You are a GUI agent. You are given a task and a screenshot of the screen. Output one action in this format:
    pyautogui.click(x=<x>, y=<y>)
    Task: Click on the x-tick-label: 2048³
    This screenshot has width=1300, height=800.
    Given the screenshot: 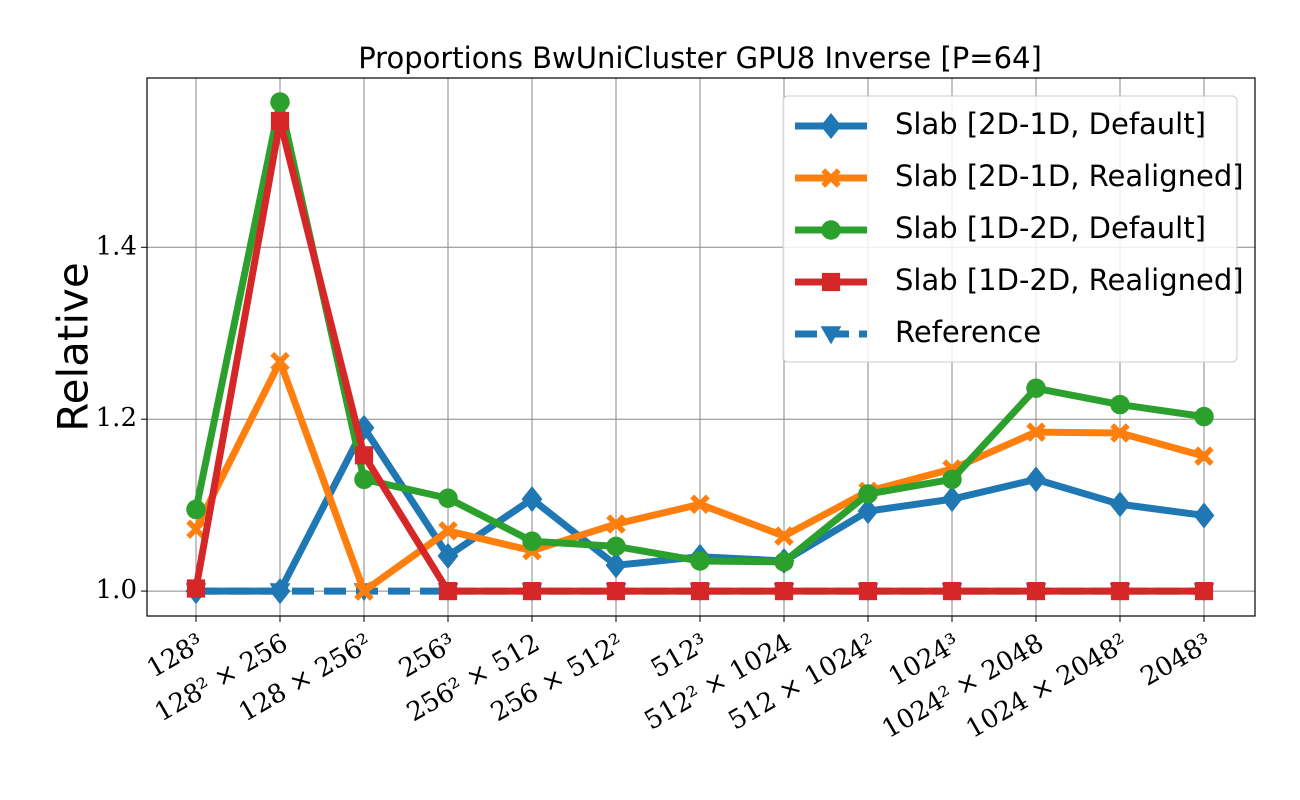 What is the action you would take?
    pyautogui.click(x=1176, y=660)
    